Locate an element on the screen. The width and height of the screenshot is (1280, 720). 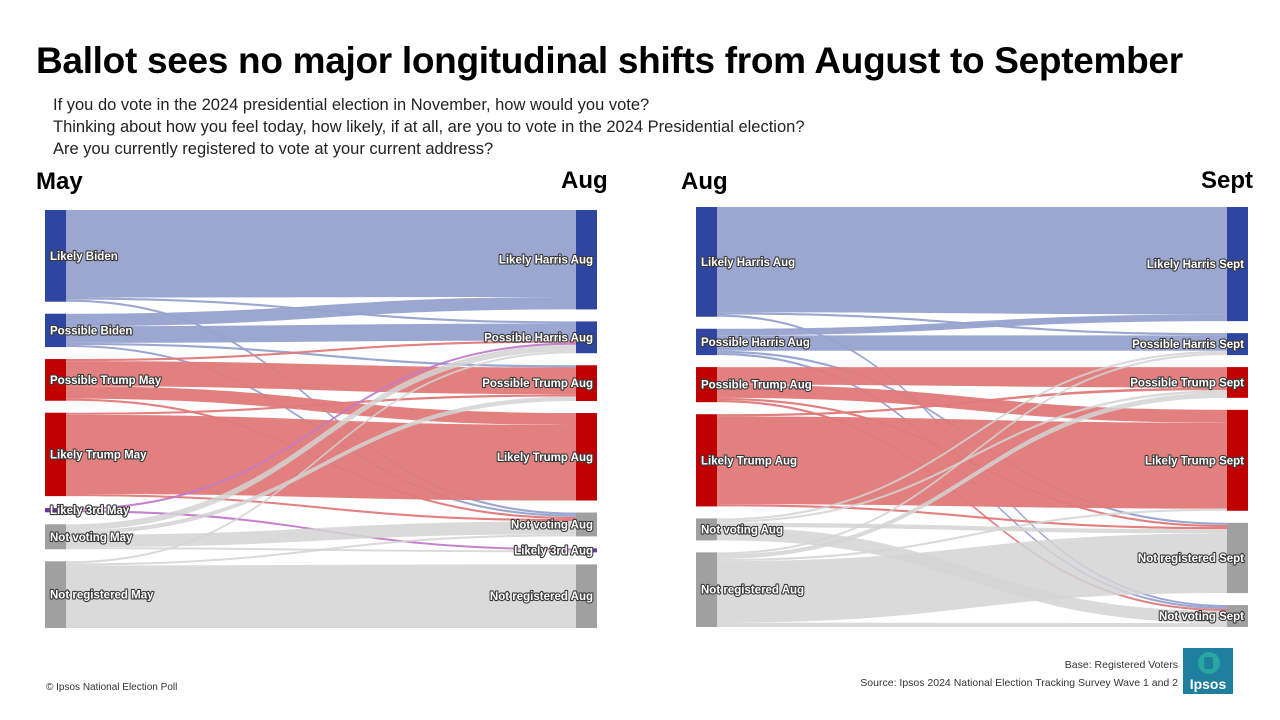
flow-nva2-phs is located at coordinates (972, 435).